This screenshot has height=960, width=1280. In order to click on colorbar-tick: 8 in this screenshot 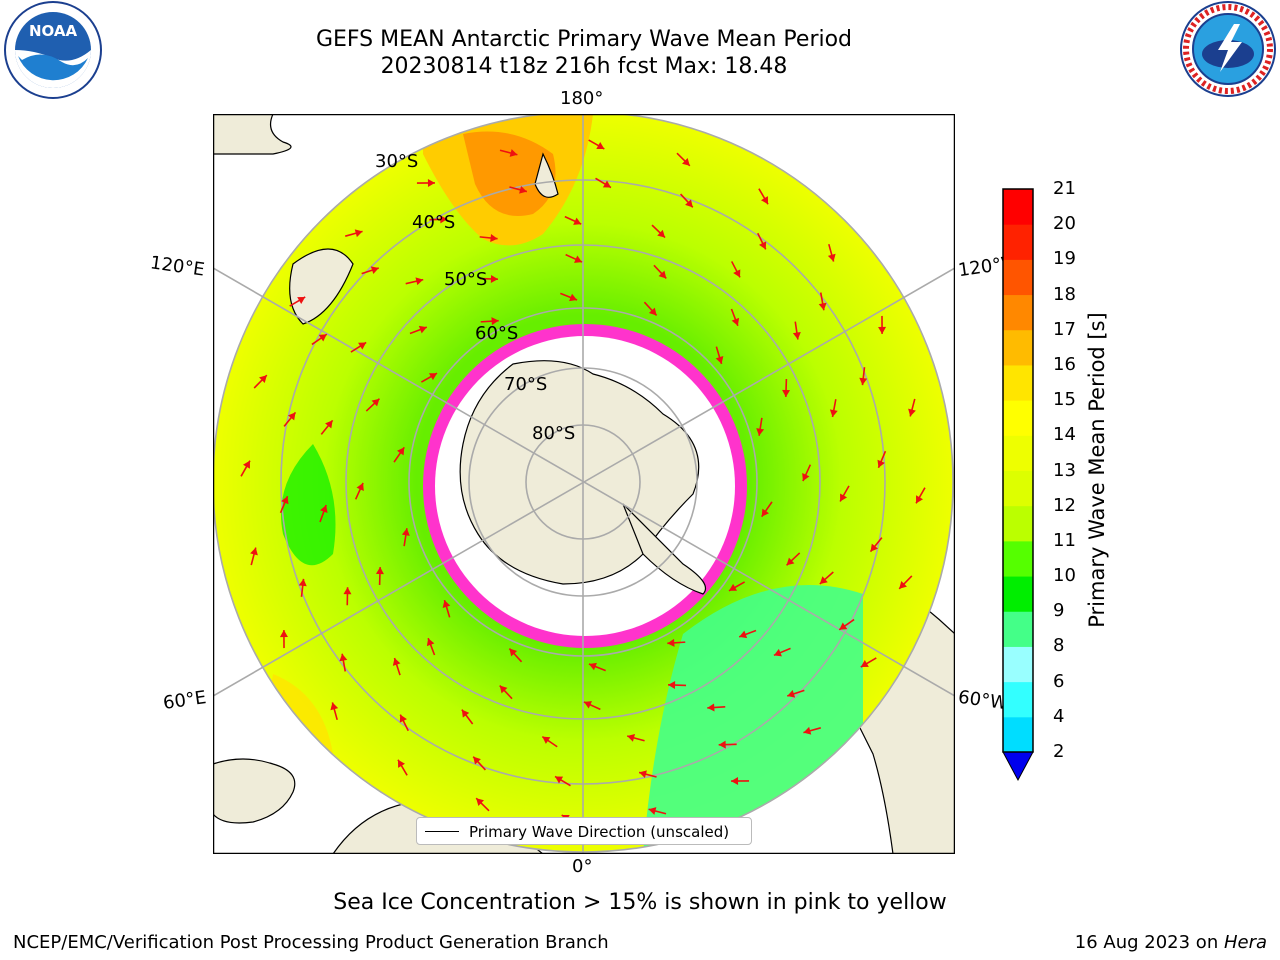, I will do `click(1059, 646)`.